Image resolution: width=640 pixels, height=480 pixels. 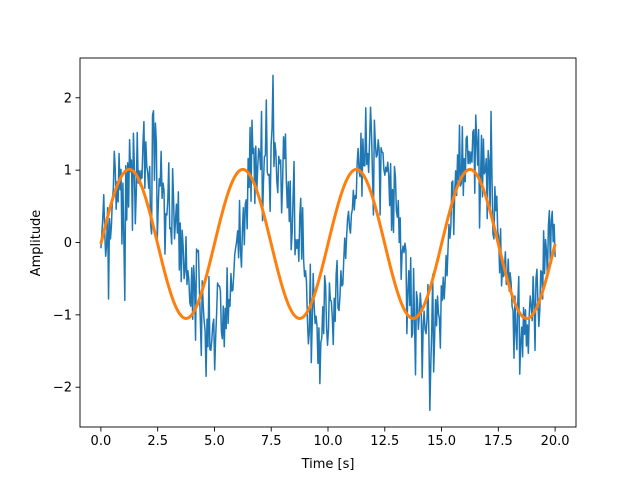 I want to click on x-tick-label-0: 0.0, so click(x=101, y=441).